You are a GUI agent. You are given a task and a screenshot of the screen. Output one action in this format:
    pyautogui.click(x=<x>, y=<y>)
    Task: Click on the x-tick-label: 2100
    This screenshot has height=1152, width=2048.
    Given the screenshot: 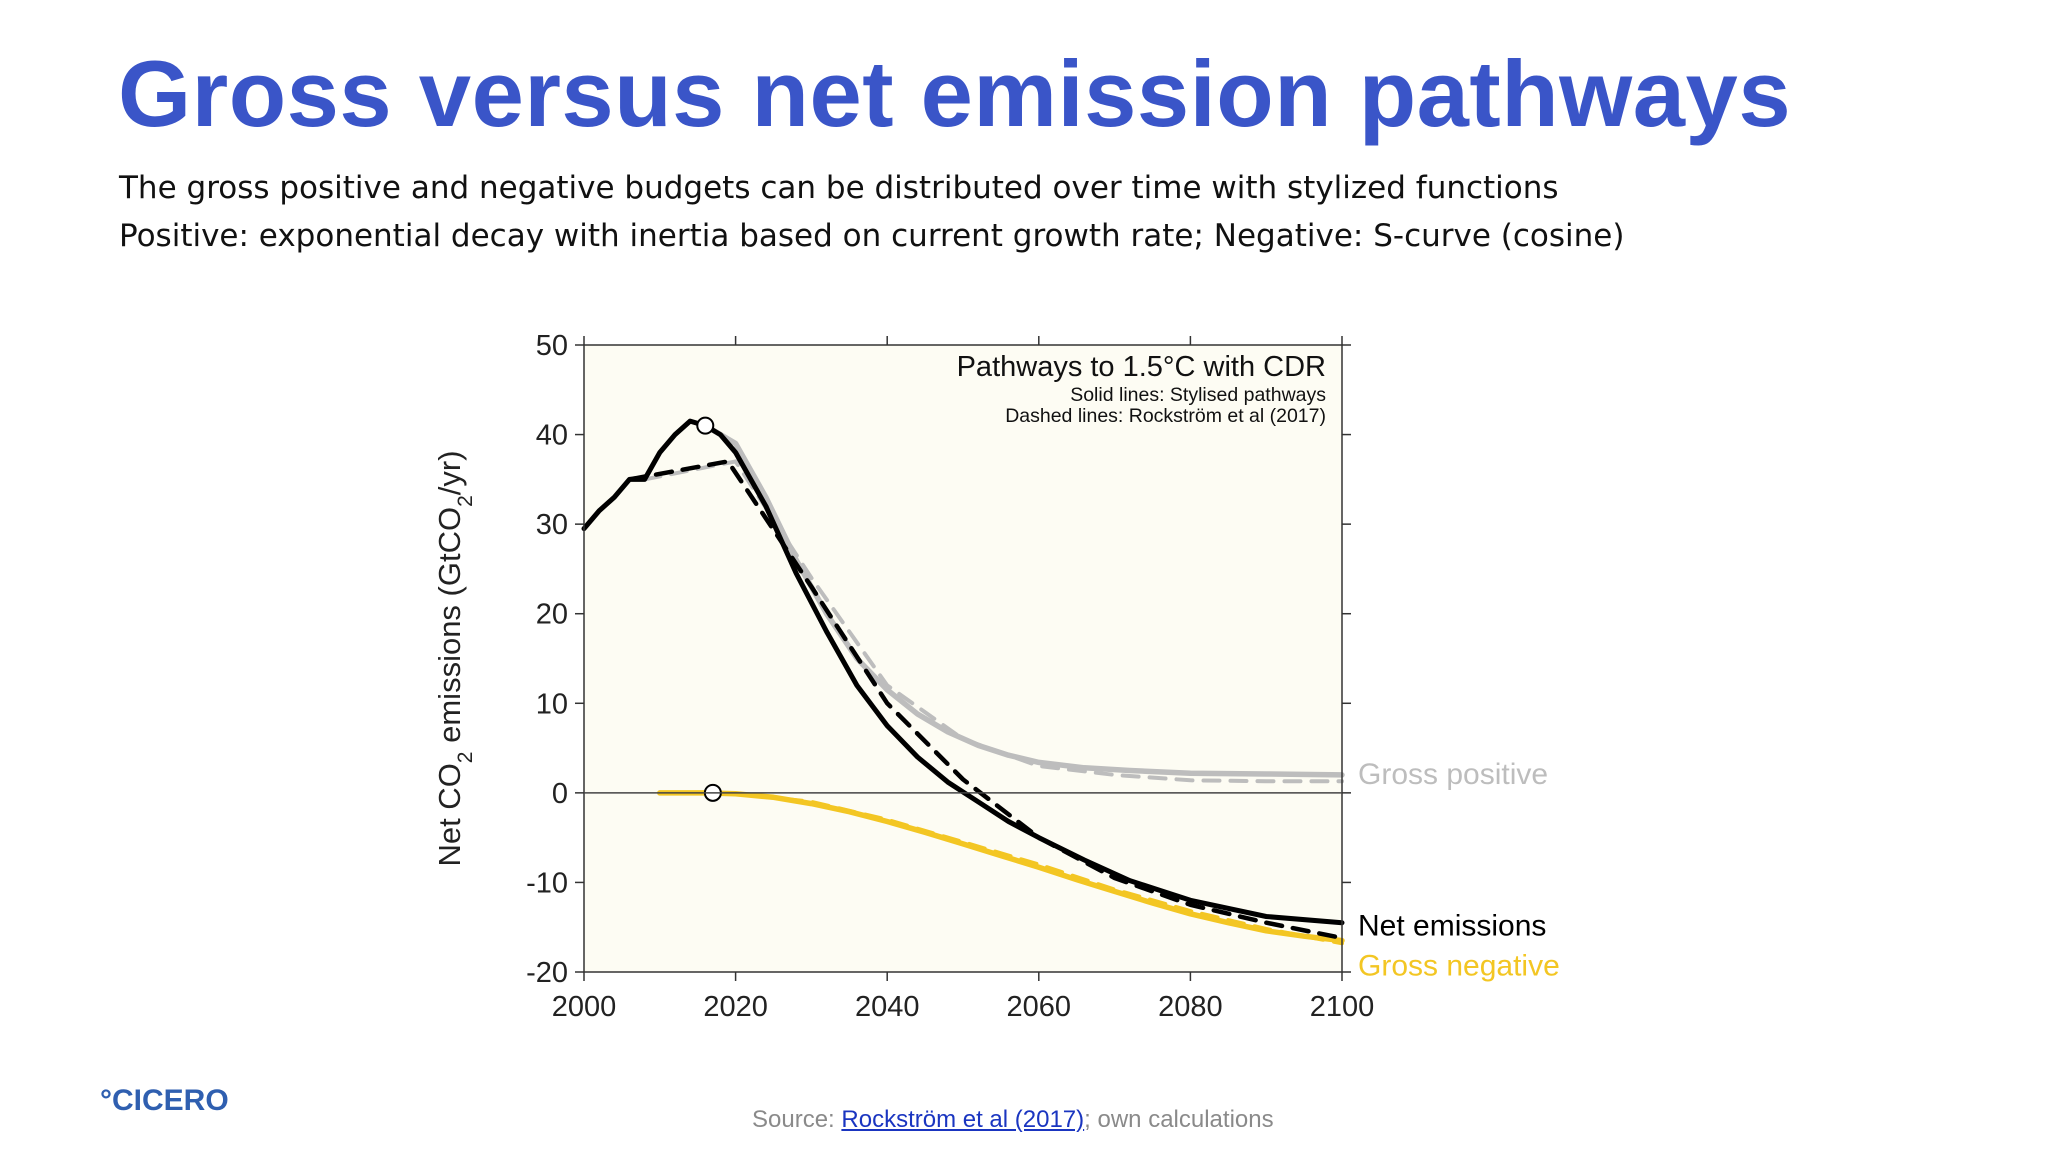 What is the action you would take?
    pyautogui.click(x=1342, y=1007)
    